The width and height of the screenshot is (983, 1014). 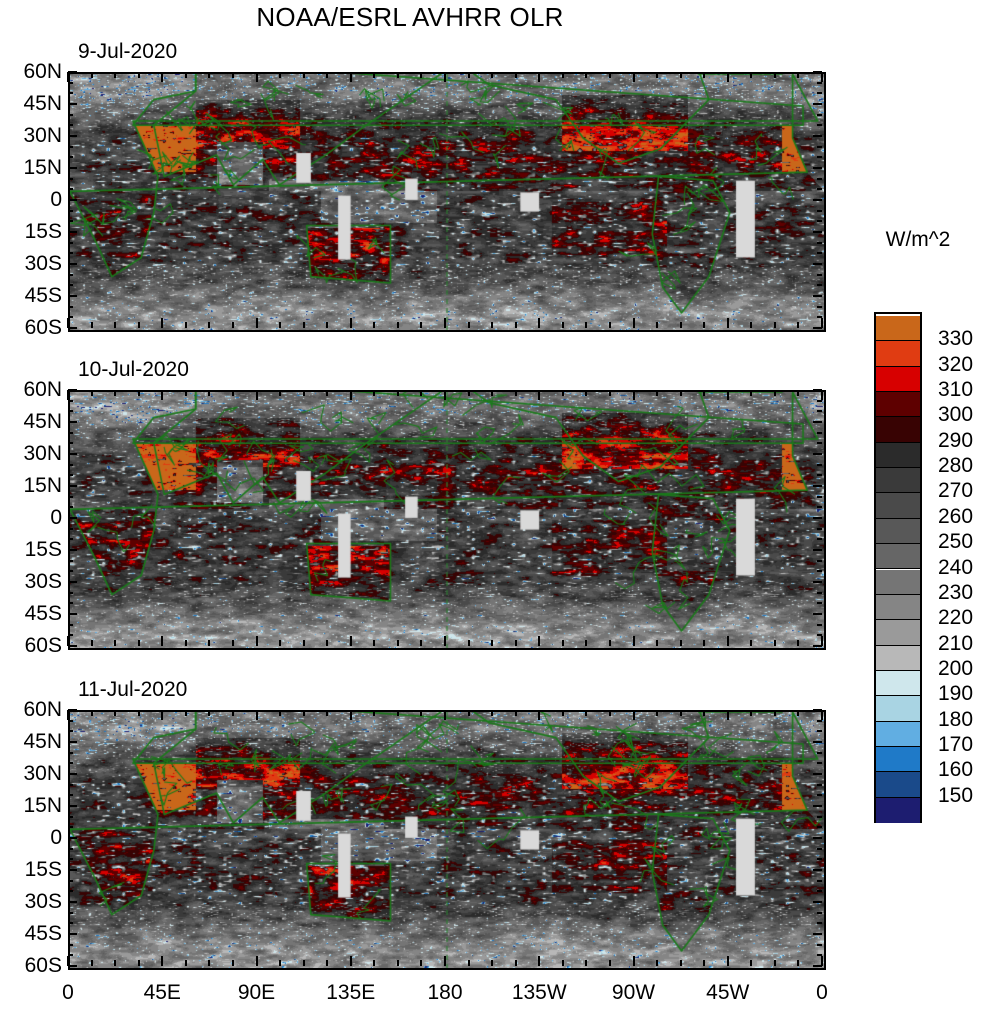 What do you see at coordinates (956, 770) in the screenshot?
I see `colorbar-tick-label-160: 160` at bounding box center [956, 770].